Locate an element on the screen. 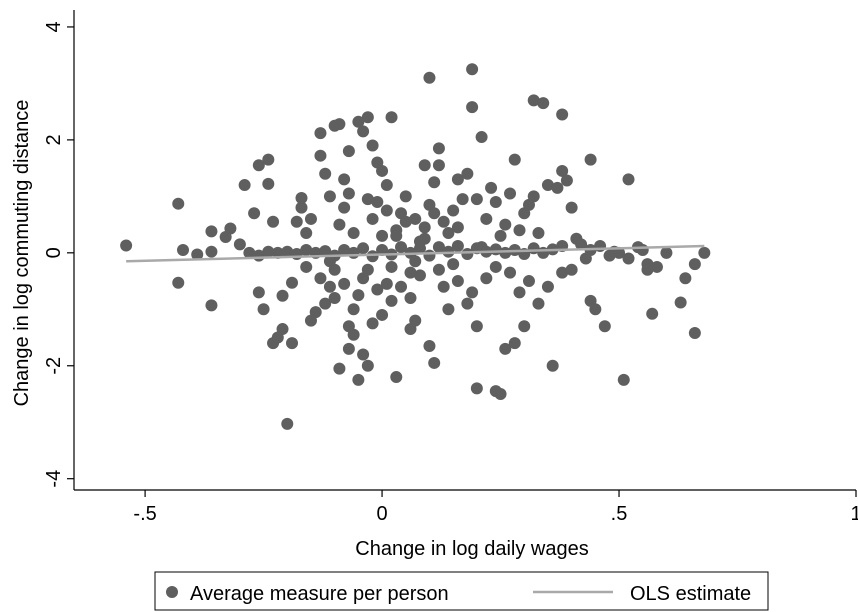 The image size is (858, 612). legend-label-points: Average measure per person is located at coordinates (319, 594).